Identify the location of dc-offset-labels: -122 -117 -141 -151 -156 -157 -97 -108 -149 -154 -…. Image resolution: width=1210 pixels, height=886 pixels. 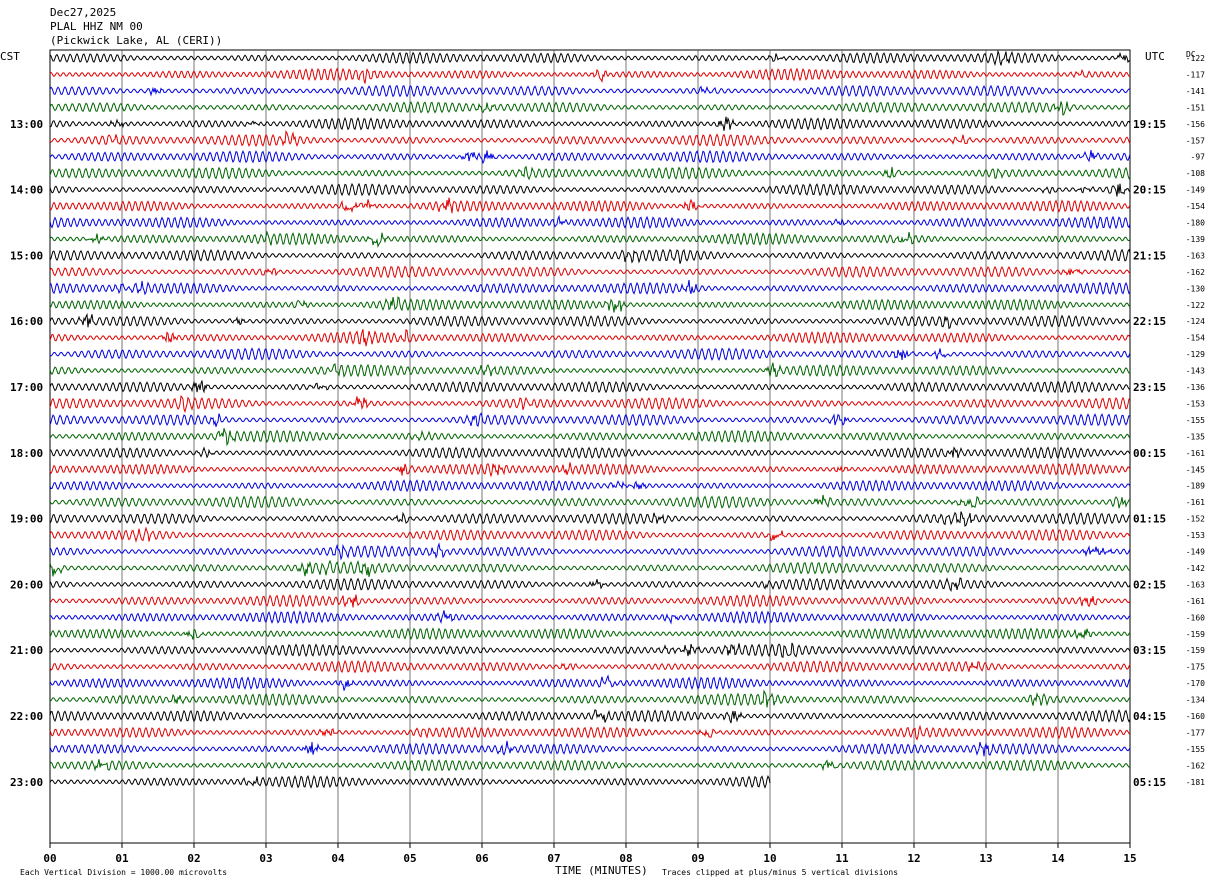
(1195, 420).